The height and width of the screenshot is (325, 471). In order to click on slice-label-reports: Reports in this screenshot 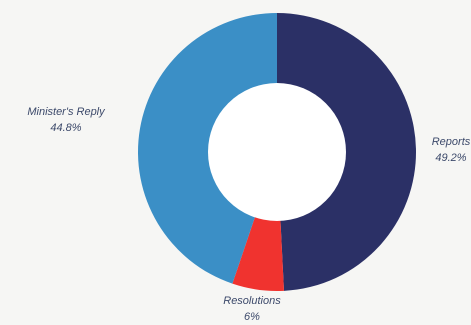, I will do `click(451, 142)`.